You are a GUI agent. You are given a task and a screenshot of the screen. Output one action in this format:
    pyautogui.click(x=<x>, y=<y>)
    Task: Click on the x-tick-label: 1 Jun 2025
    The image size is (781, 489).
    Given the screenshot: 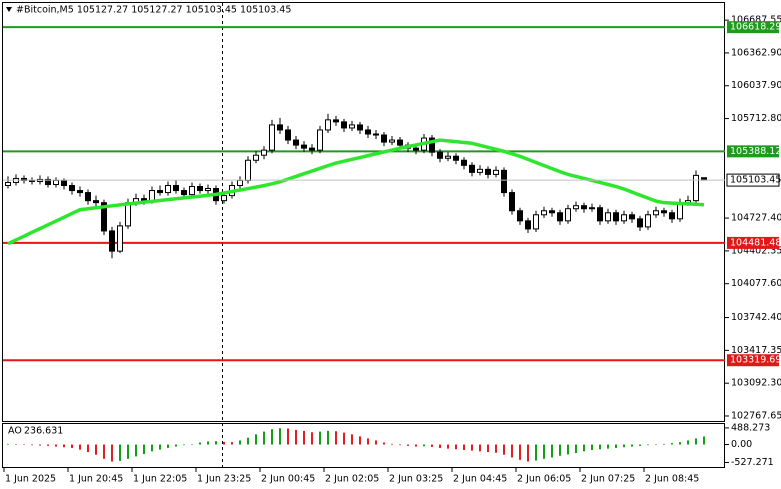 What is the action you would take?
    pyautogui.click(x=30, y=479)
    